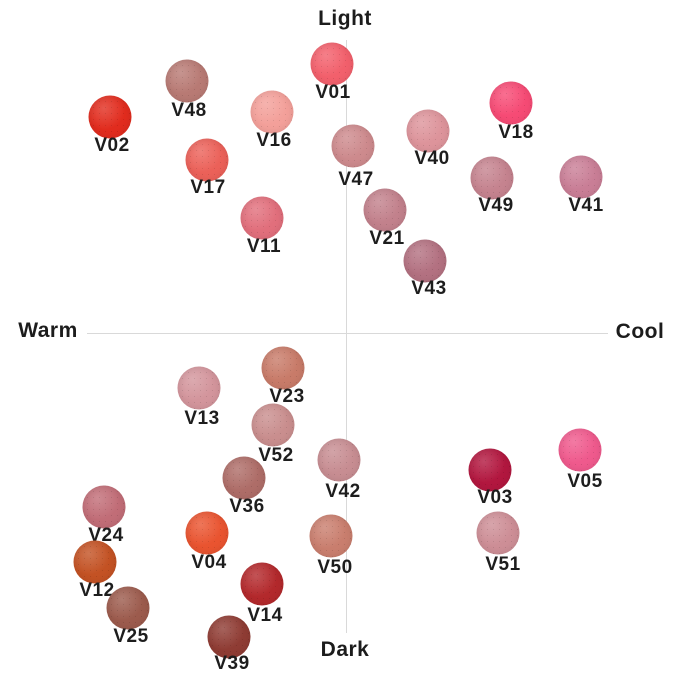 This screenshot has width=679, height=679. I want to click on shade-swatch-V47, so click(353, 146).